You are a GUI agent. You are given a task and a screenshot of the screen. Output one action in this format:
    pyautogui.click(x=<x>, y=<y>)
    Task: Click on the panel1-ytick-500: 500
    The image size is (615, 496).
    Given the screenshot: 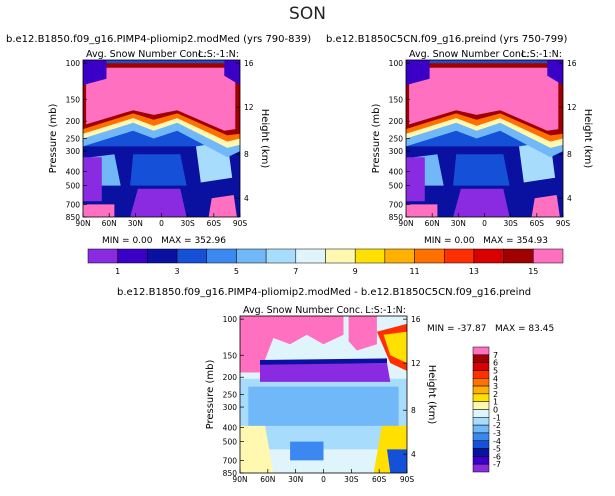 What is the action you would take?
    pyautogui.click(x=73, y=186)
    